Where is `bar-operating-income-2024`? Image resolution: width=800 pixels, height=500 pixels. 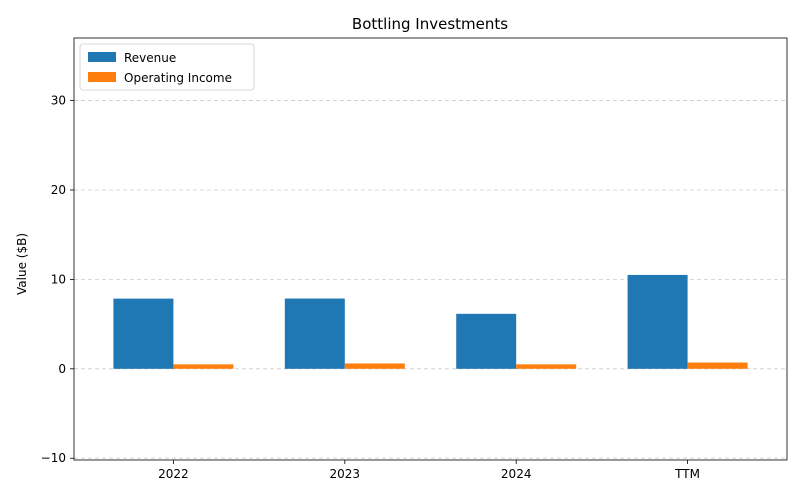 bar-operating-income-2024 is located at coordinates (546, 366).